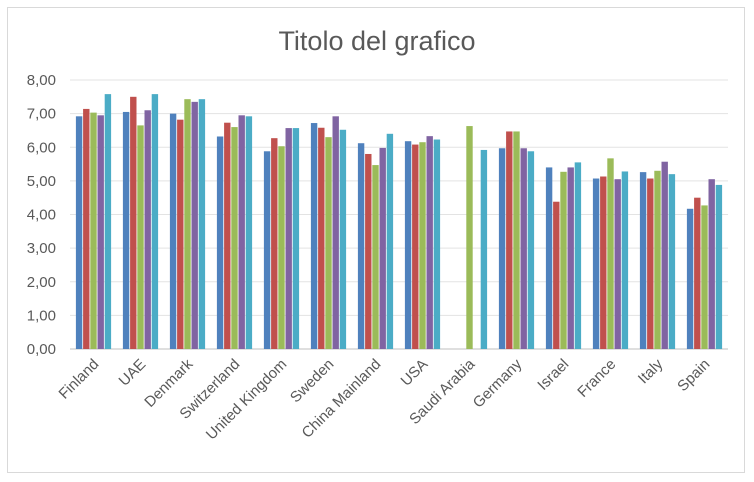 The height and width of the screenshot is (482, 754). Describe the element at coordinates (41, 114) in the screenshot. I see `y-tick-label: 7,00` at that location.